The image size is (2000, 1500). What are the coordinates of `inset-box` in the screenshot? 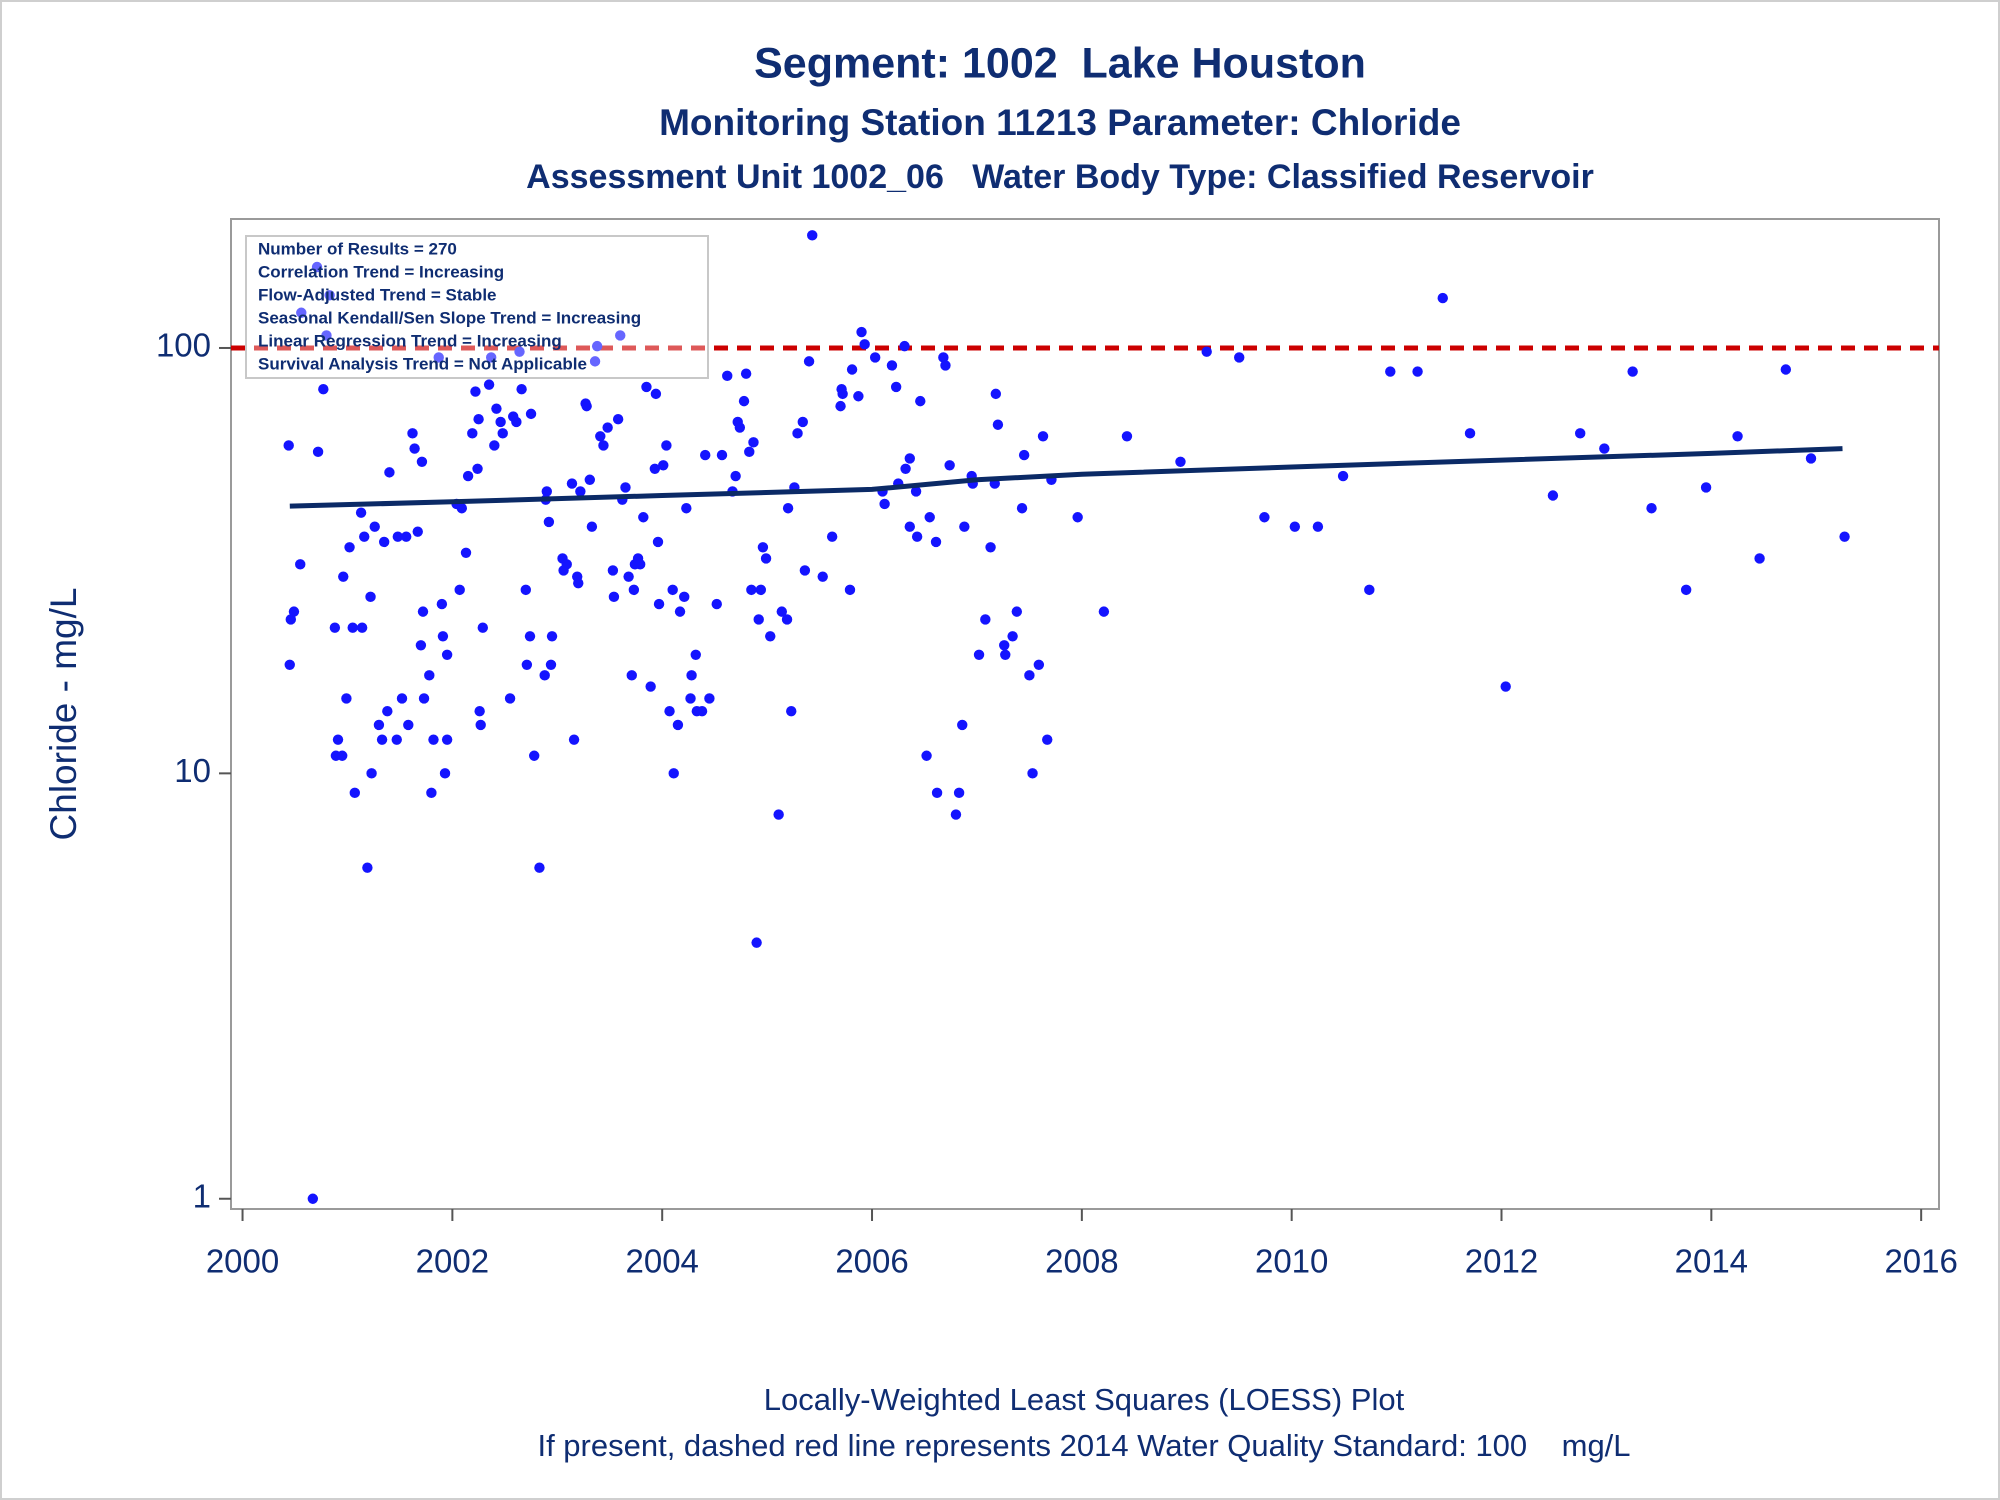 It's located at (477, 307).